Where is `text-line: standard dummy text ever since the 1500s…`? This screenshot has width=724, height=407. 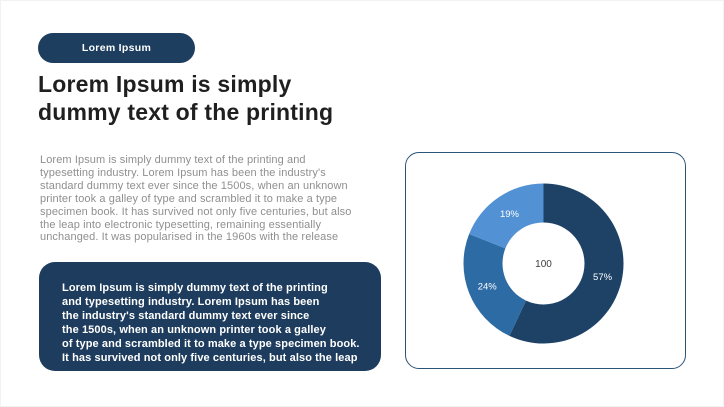 text-line: standard dummy text ever since the 1500s… is located at coordinates (194, 185).